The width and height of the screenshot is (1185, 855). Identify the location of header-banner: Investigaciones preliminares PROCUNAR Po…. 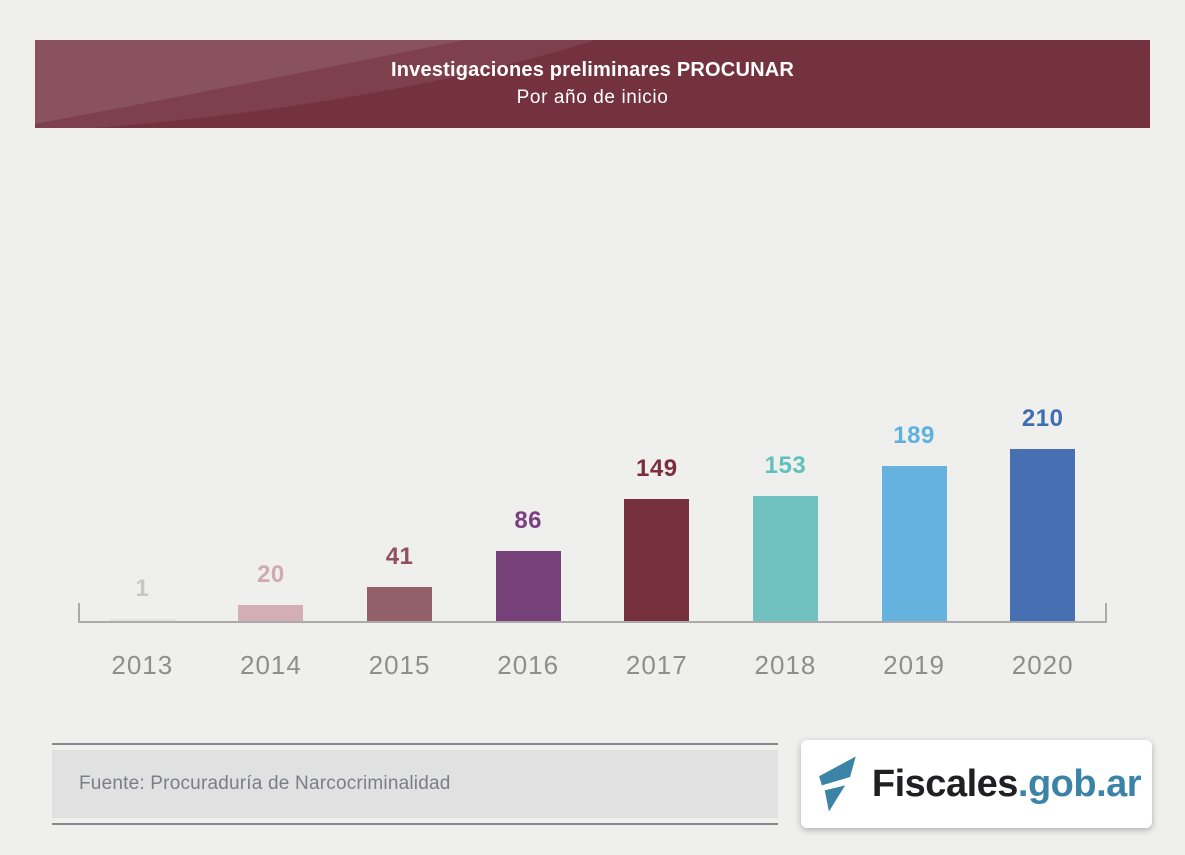
(592, 84).